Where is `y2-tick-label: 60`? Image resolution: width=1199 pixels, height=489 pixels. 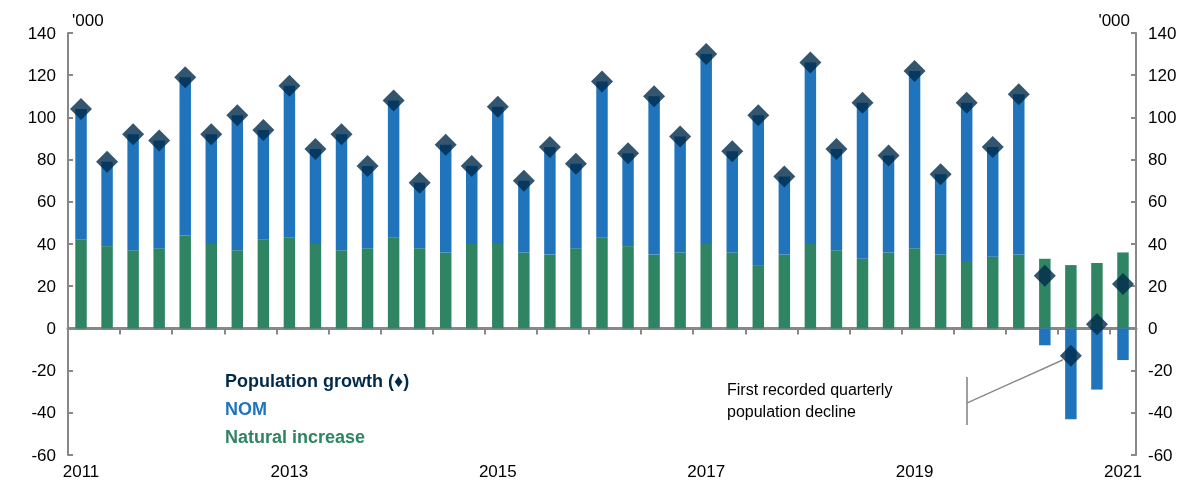 y2-tick-label: 60 is located at coordinates (1157, 202).